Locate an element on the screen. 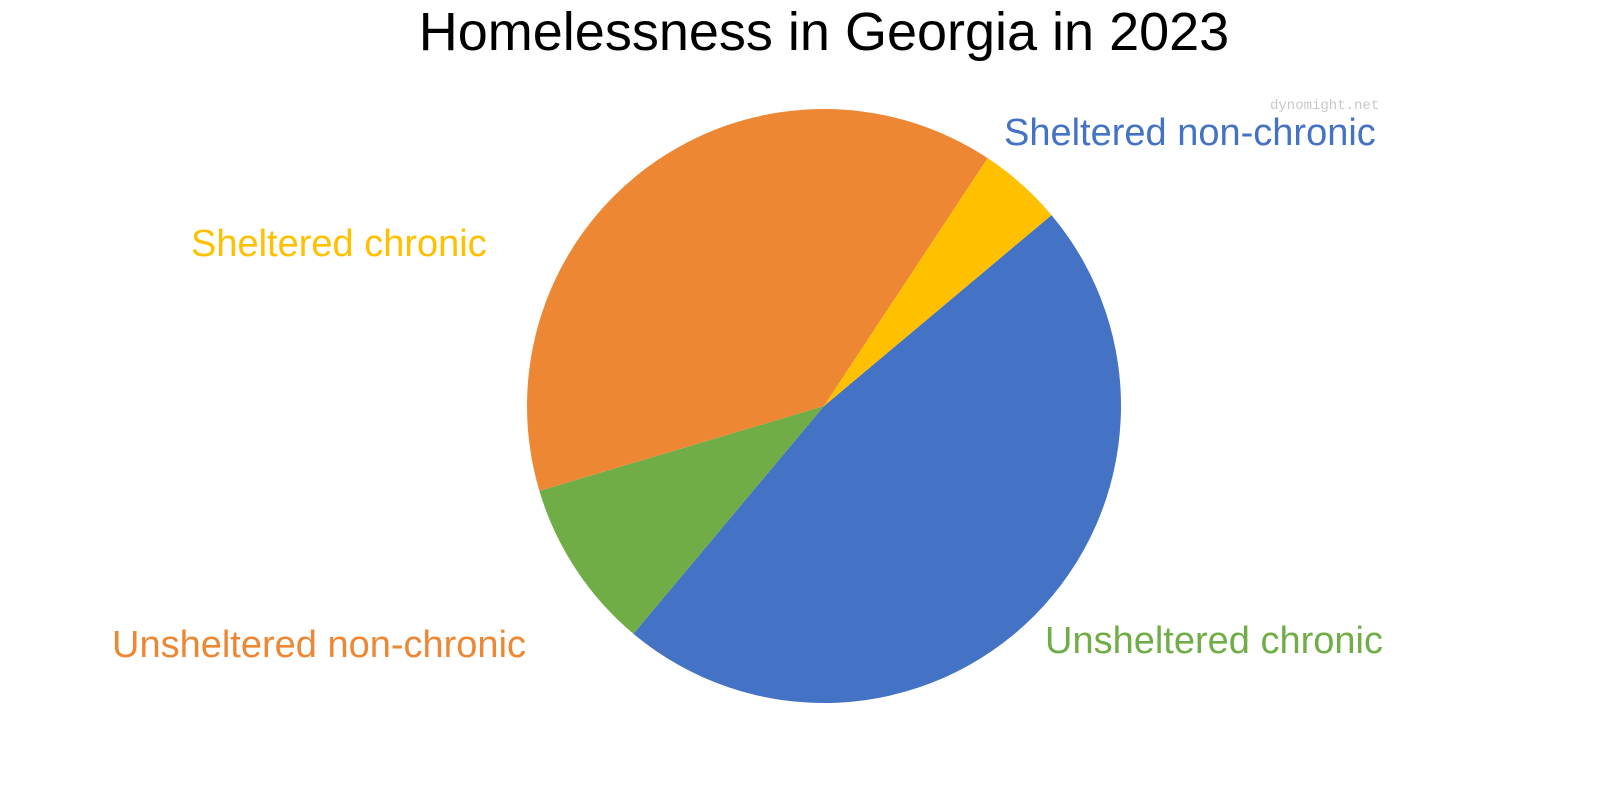 This screenshot has width=1600, height=800. pie-slice-unsheltered-chronic is located at coordinates (681, 520).